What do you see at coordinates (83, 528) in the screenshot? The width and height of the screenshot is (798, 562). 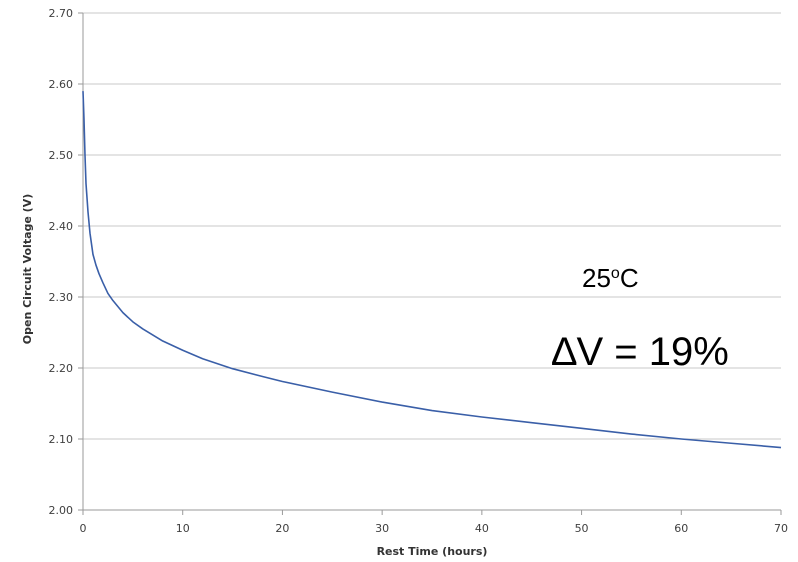 I see `x-tick-label: 0` at bounding box center [83, 528].